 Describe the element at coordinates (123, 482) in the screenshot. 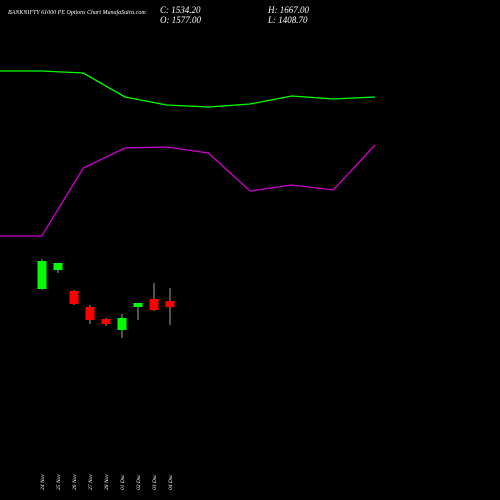

I see `x-tick-label: 01 Dec` at that location.